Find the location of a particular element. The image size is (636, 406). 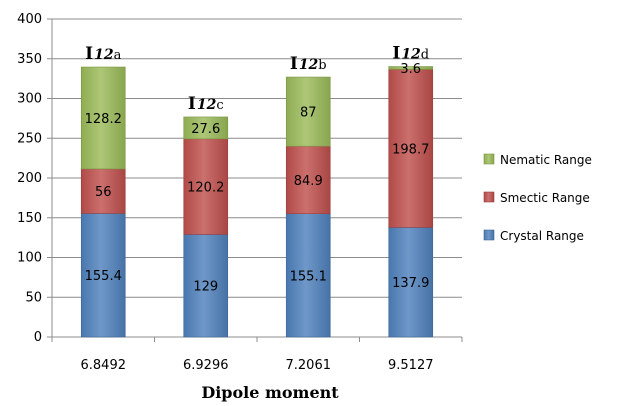

data-label: 155.1 is located at coordinates (308, 276).